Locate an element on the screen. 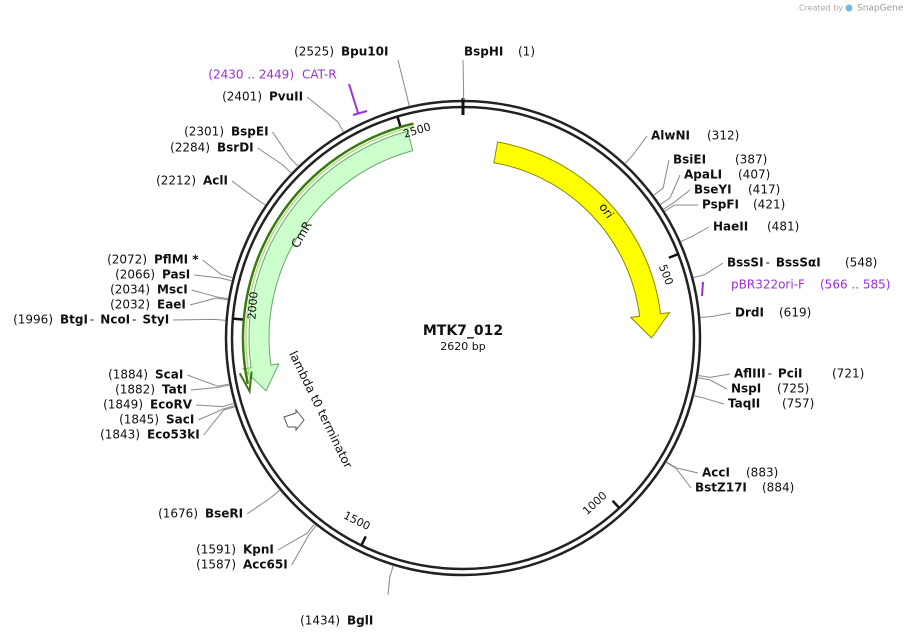  enzyme-name: NspI is located at coordinates (746, 389).